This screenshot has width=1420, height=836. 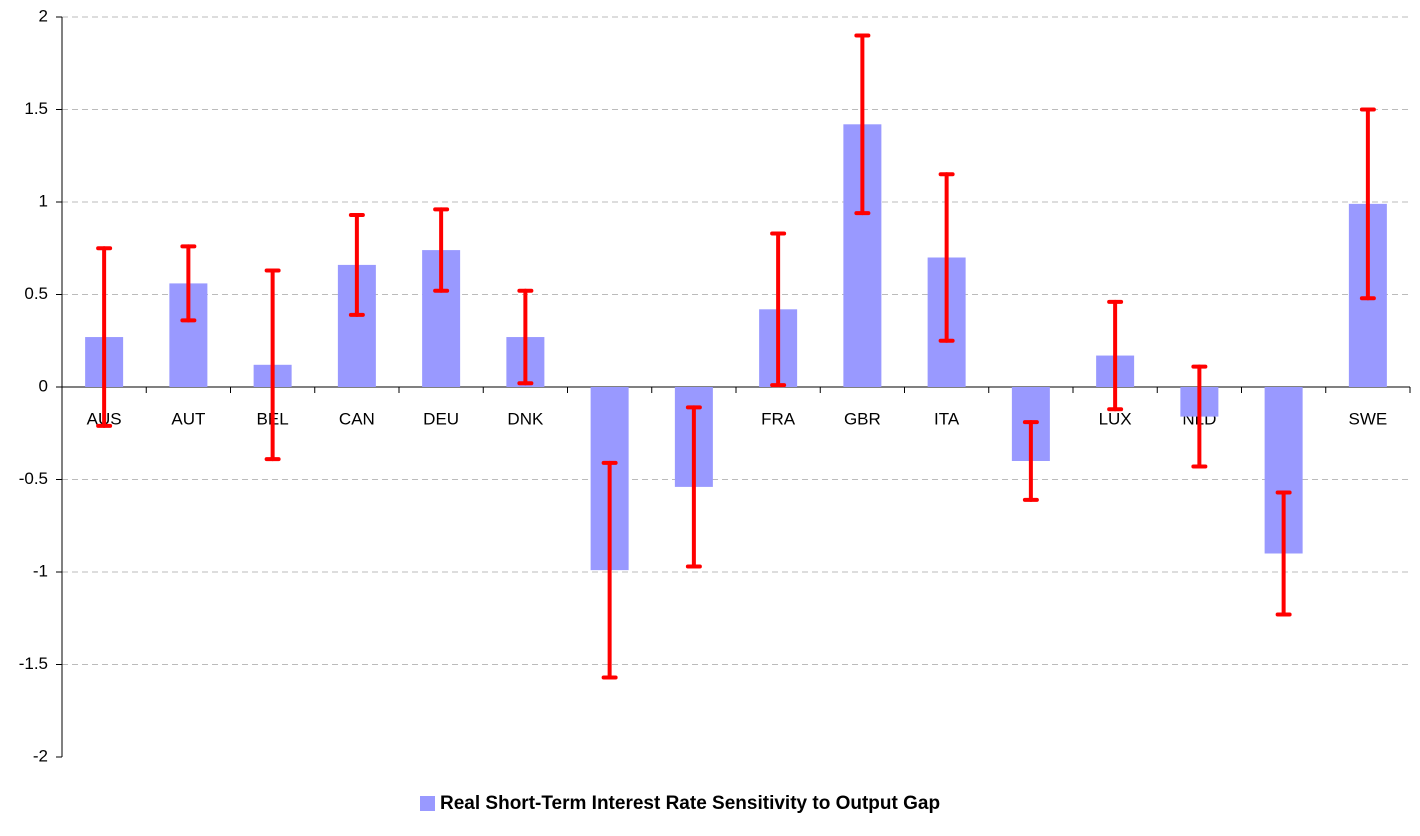 What do you see at coordinates (40, 570) in the screenshot?
I see `y-tick-label: -1` at bounding box center [40, 570].